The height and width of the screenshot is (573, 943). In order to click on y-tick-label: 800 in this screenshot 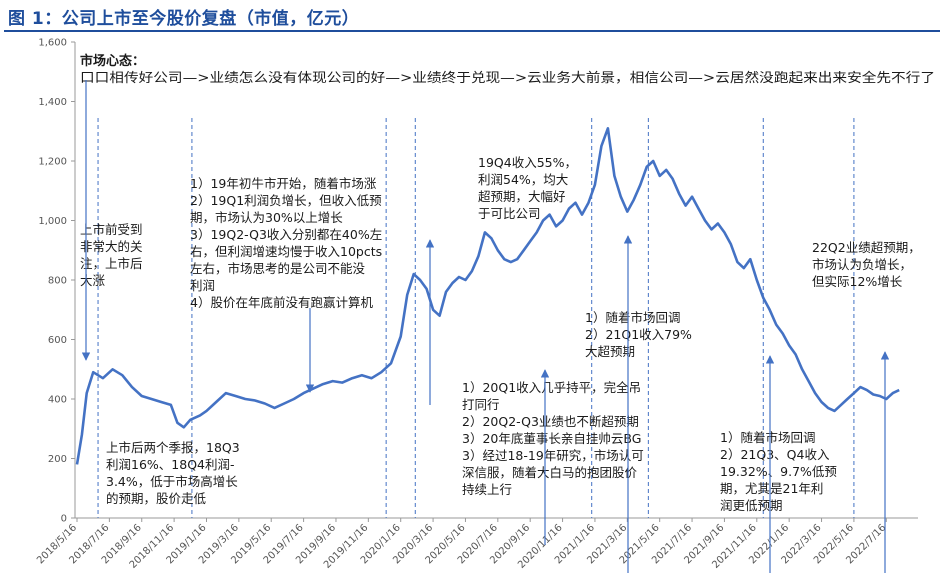, I will do `click(57, 281)`.